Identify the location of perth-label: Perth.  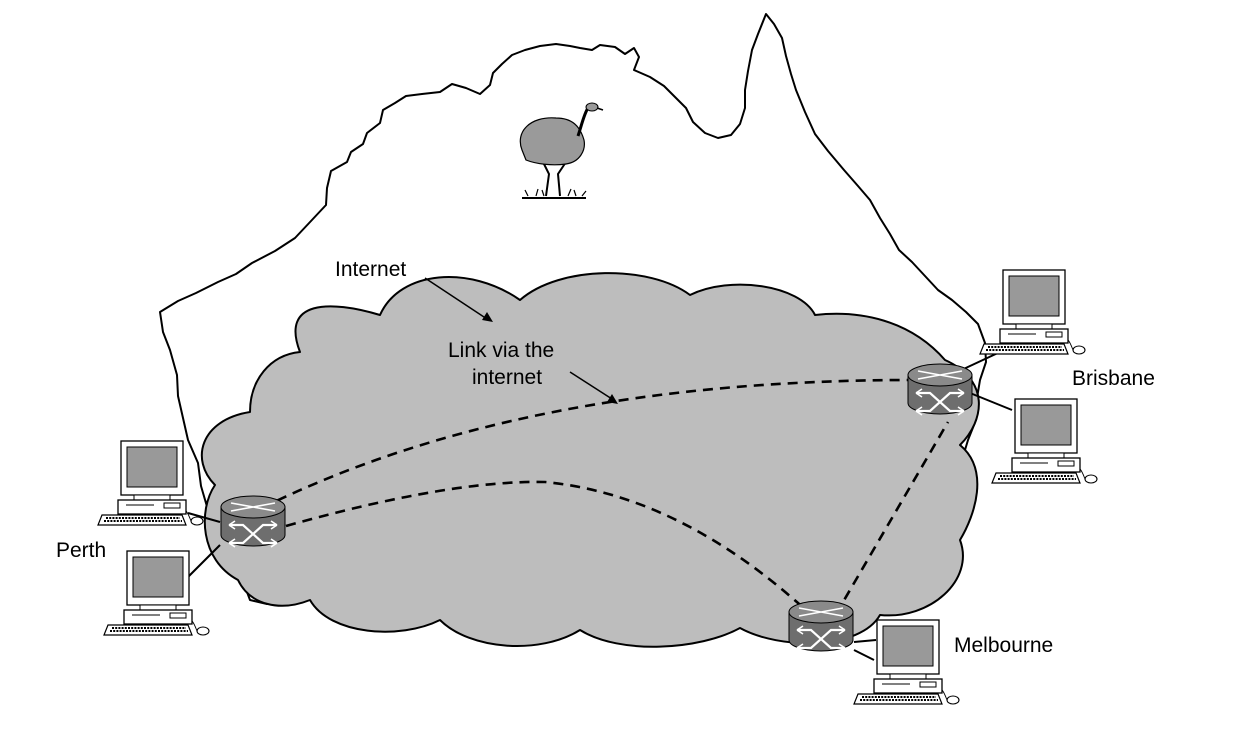
(81, 550).